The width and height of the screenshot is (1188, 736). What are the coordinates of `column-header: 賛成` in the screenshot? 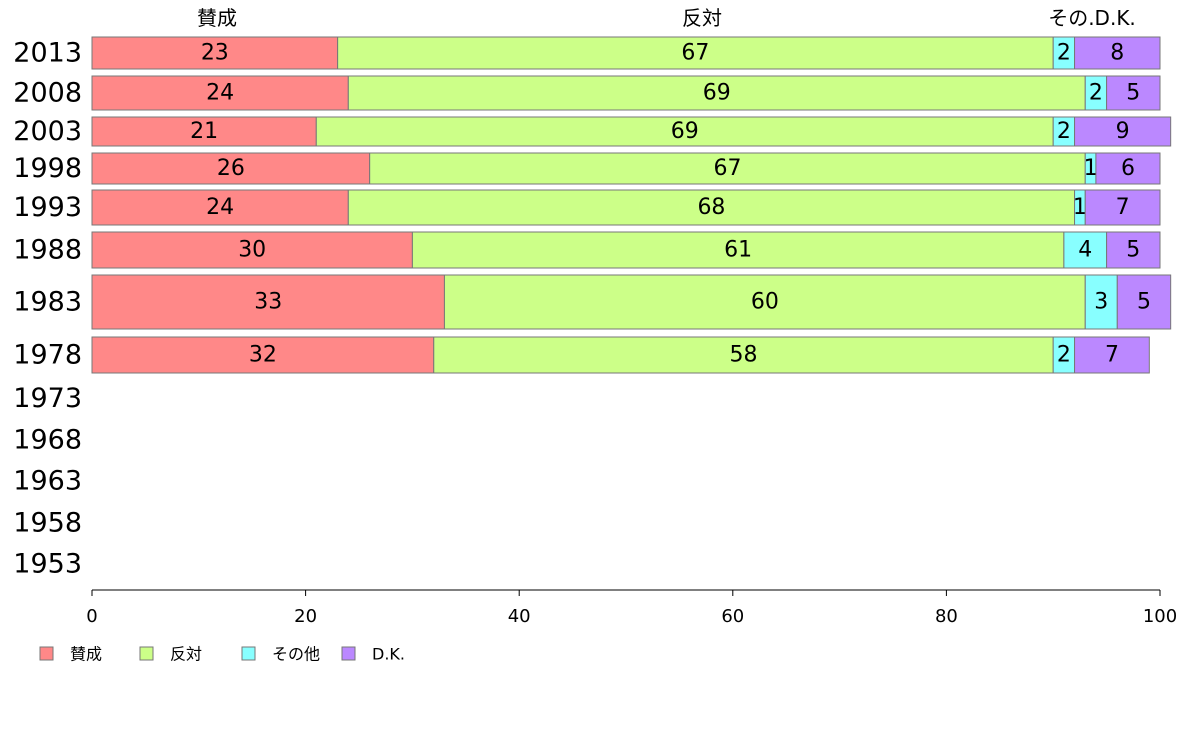 It's located at (217, 18).